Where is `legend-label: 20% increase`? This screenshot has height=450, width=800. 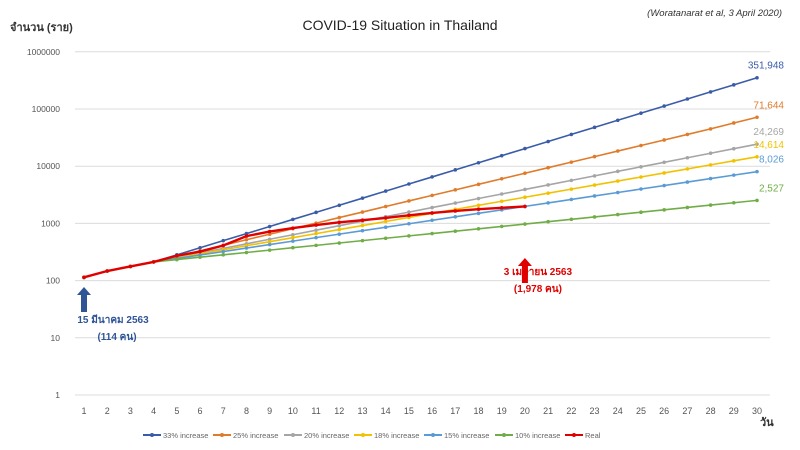
legend-label: 20% increase is located at coordinates (326, 435).